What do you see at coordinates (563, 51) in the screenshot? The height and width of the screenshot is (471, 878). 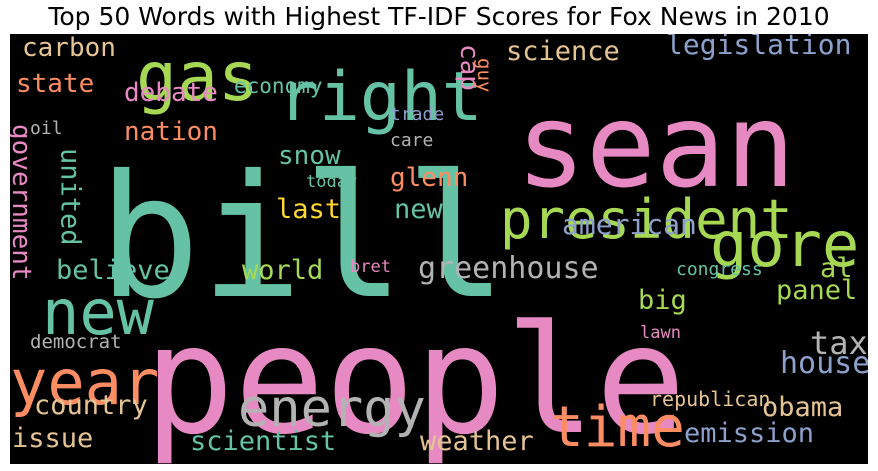 I see `word-science: science` at bounding box center [563, 51].